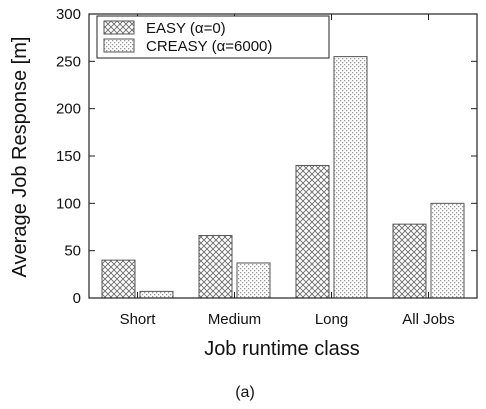  I want to click on x-tick-label-short: Short, so click(138, 319).